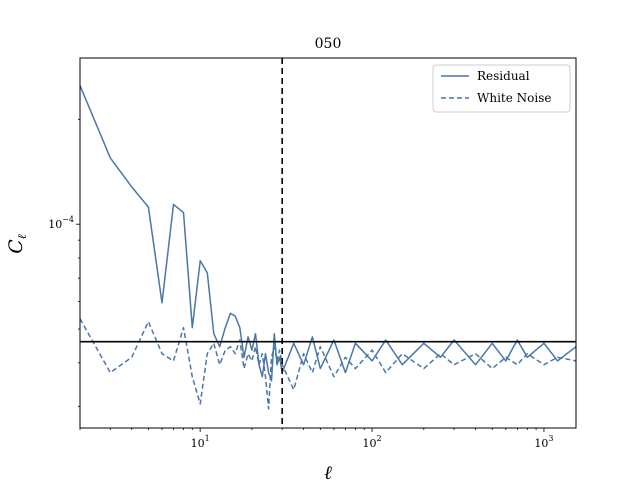 The image size is (640, 480). What do you see at coordinates (328, 44) in the screenshot?
I see `chart-title: 050` at bounding box center [328, 44].